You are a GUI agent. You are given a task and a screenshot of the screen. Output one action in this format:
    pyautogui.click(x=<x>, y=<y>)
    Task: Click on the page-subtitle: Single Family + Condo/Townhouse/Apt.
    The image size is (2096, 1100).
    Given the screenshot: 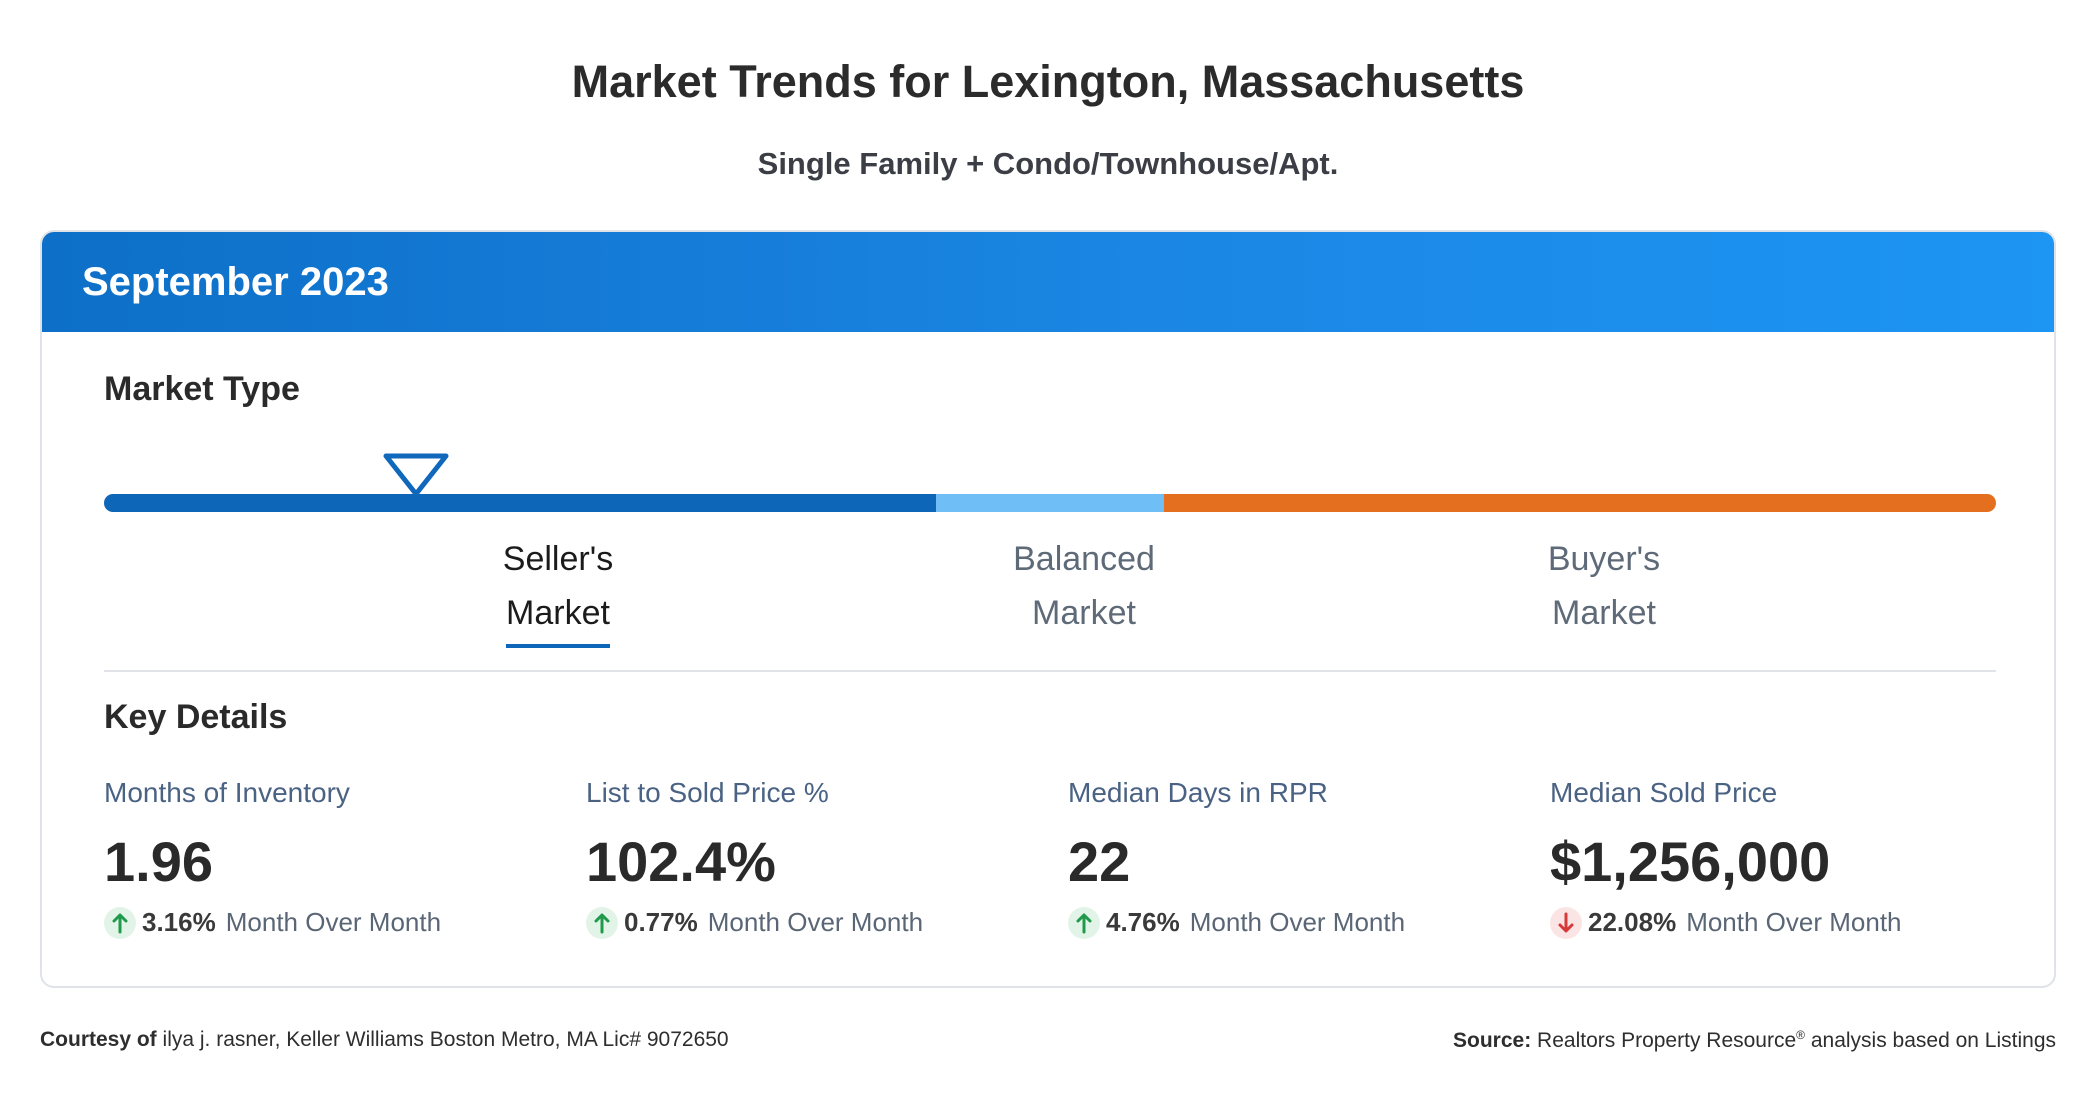 What is the action you would take?
    pyautogui.click(x=1048, y=163)
    